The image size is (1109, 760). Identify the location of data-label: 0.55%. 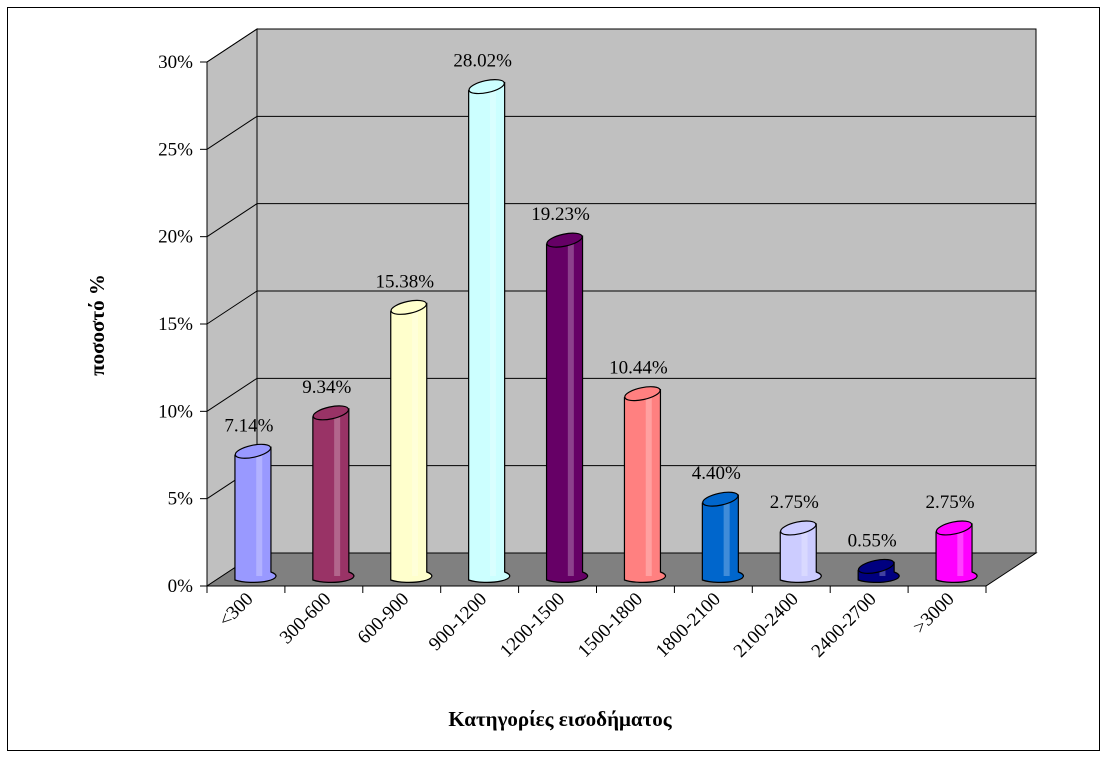
(872, 540).